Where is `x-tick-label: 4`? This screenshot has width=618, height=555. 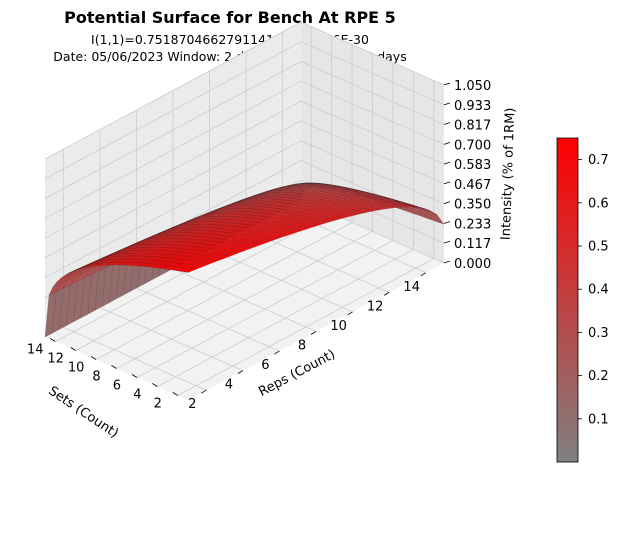
x-tick-label: 4 is located at coordinates (229, 385).